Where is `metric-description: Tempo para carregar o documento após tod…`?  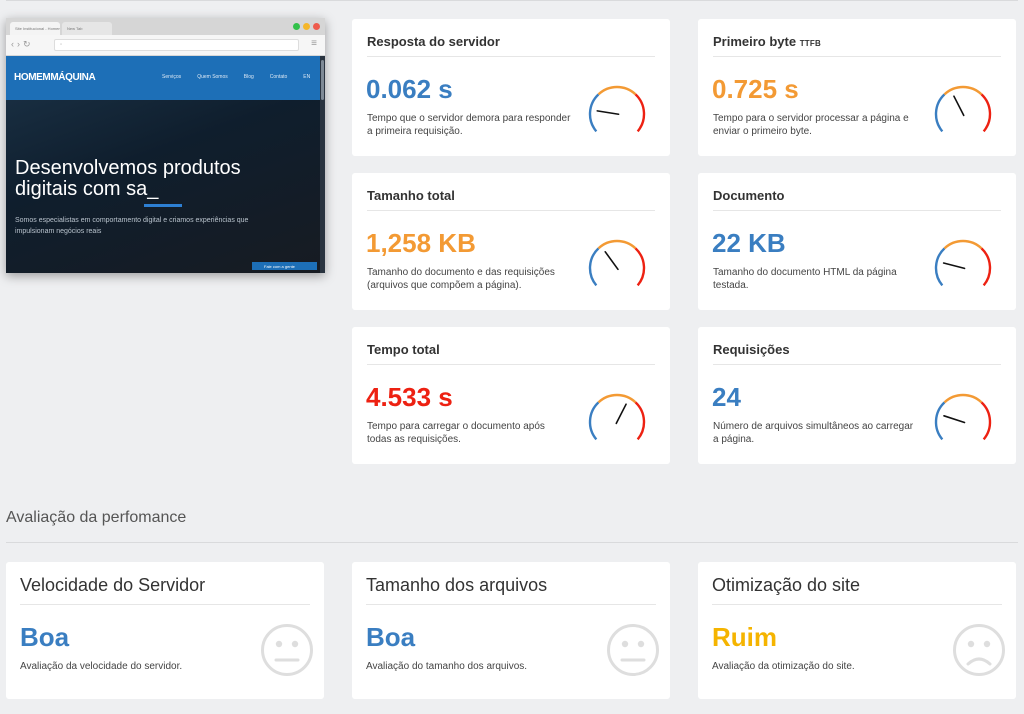 metric-description: Tempo para carregar o documento após tod… is located at coordinates (456, 433).